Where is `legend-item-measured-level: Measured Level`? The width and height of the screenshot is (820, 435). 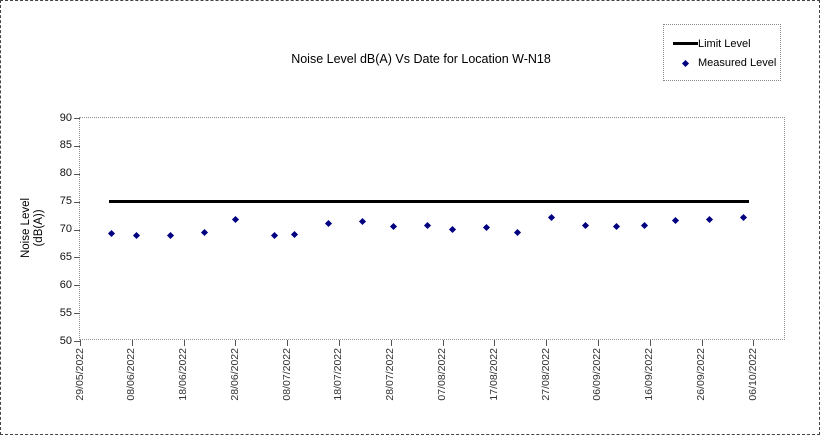
legend-item-measured-level: Measured Level is located at coordinates (725, 63).